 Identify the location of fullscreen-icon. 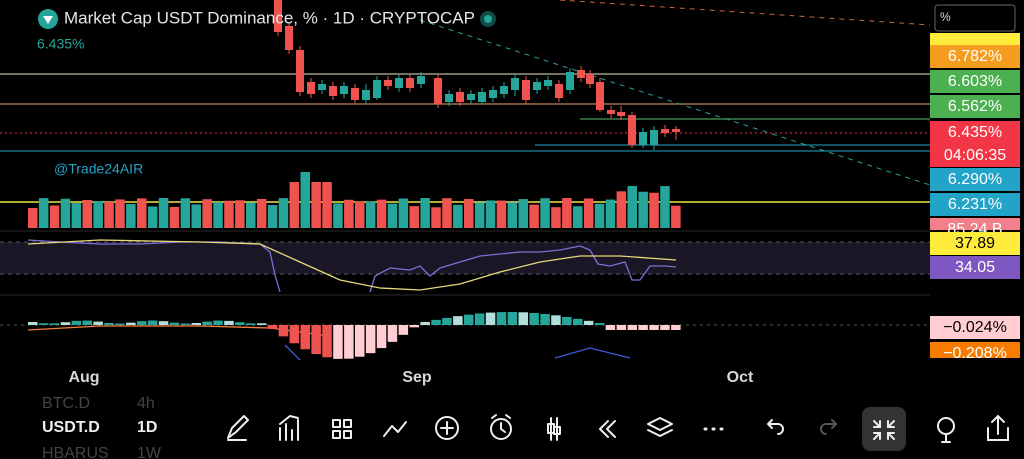
(884, 430).